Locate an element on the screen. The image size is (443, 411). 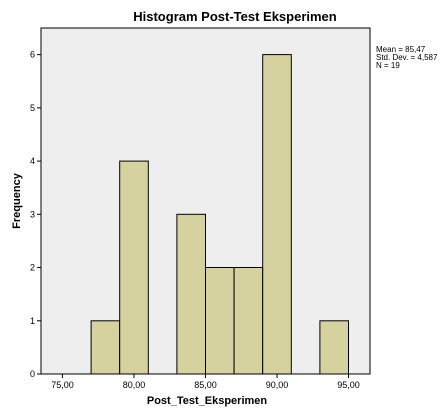
x-tick-label: 90,00 is located at coordinates (277, 385).